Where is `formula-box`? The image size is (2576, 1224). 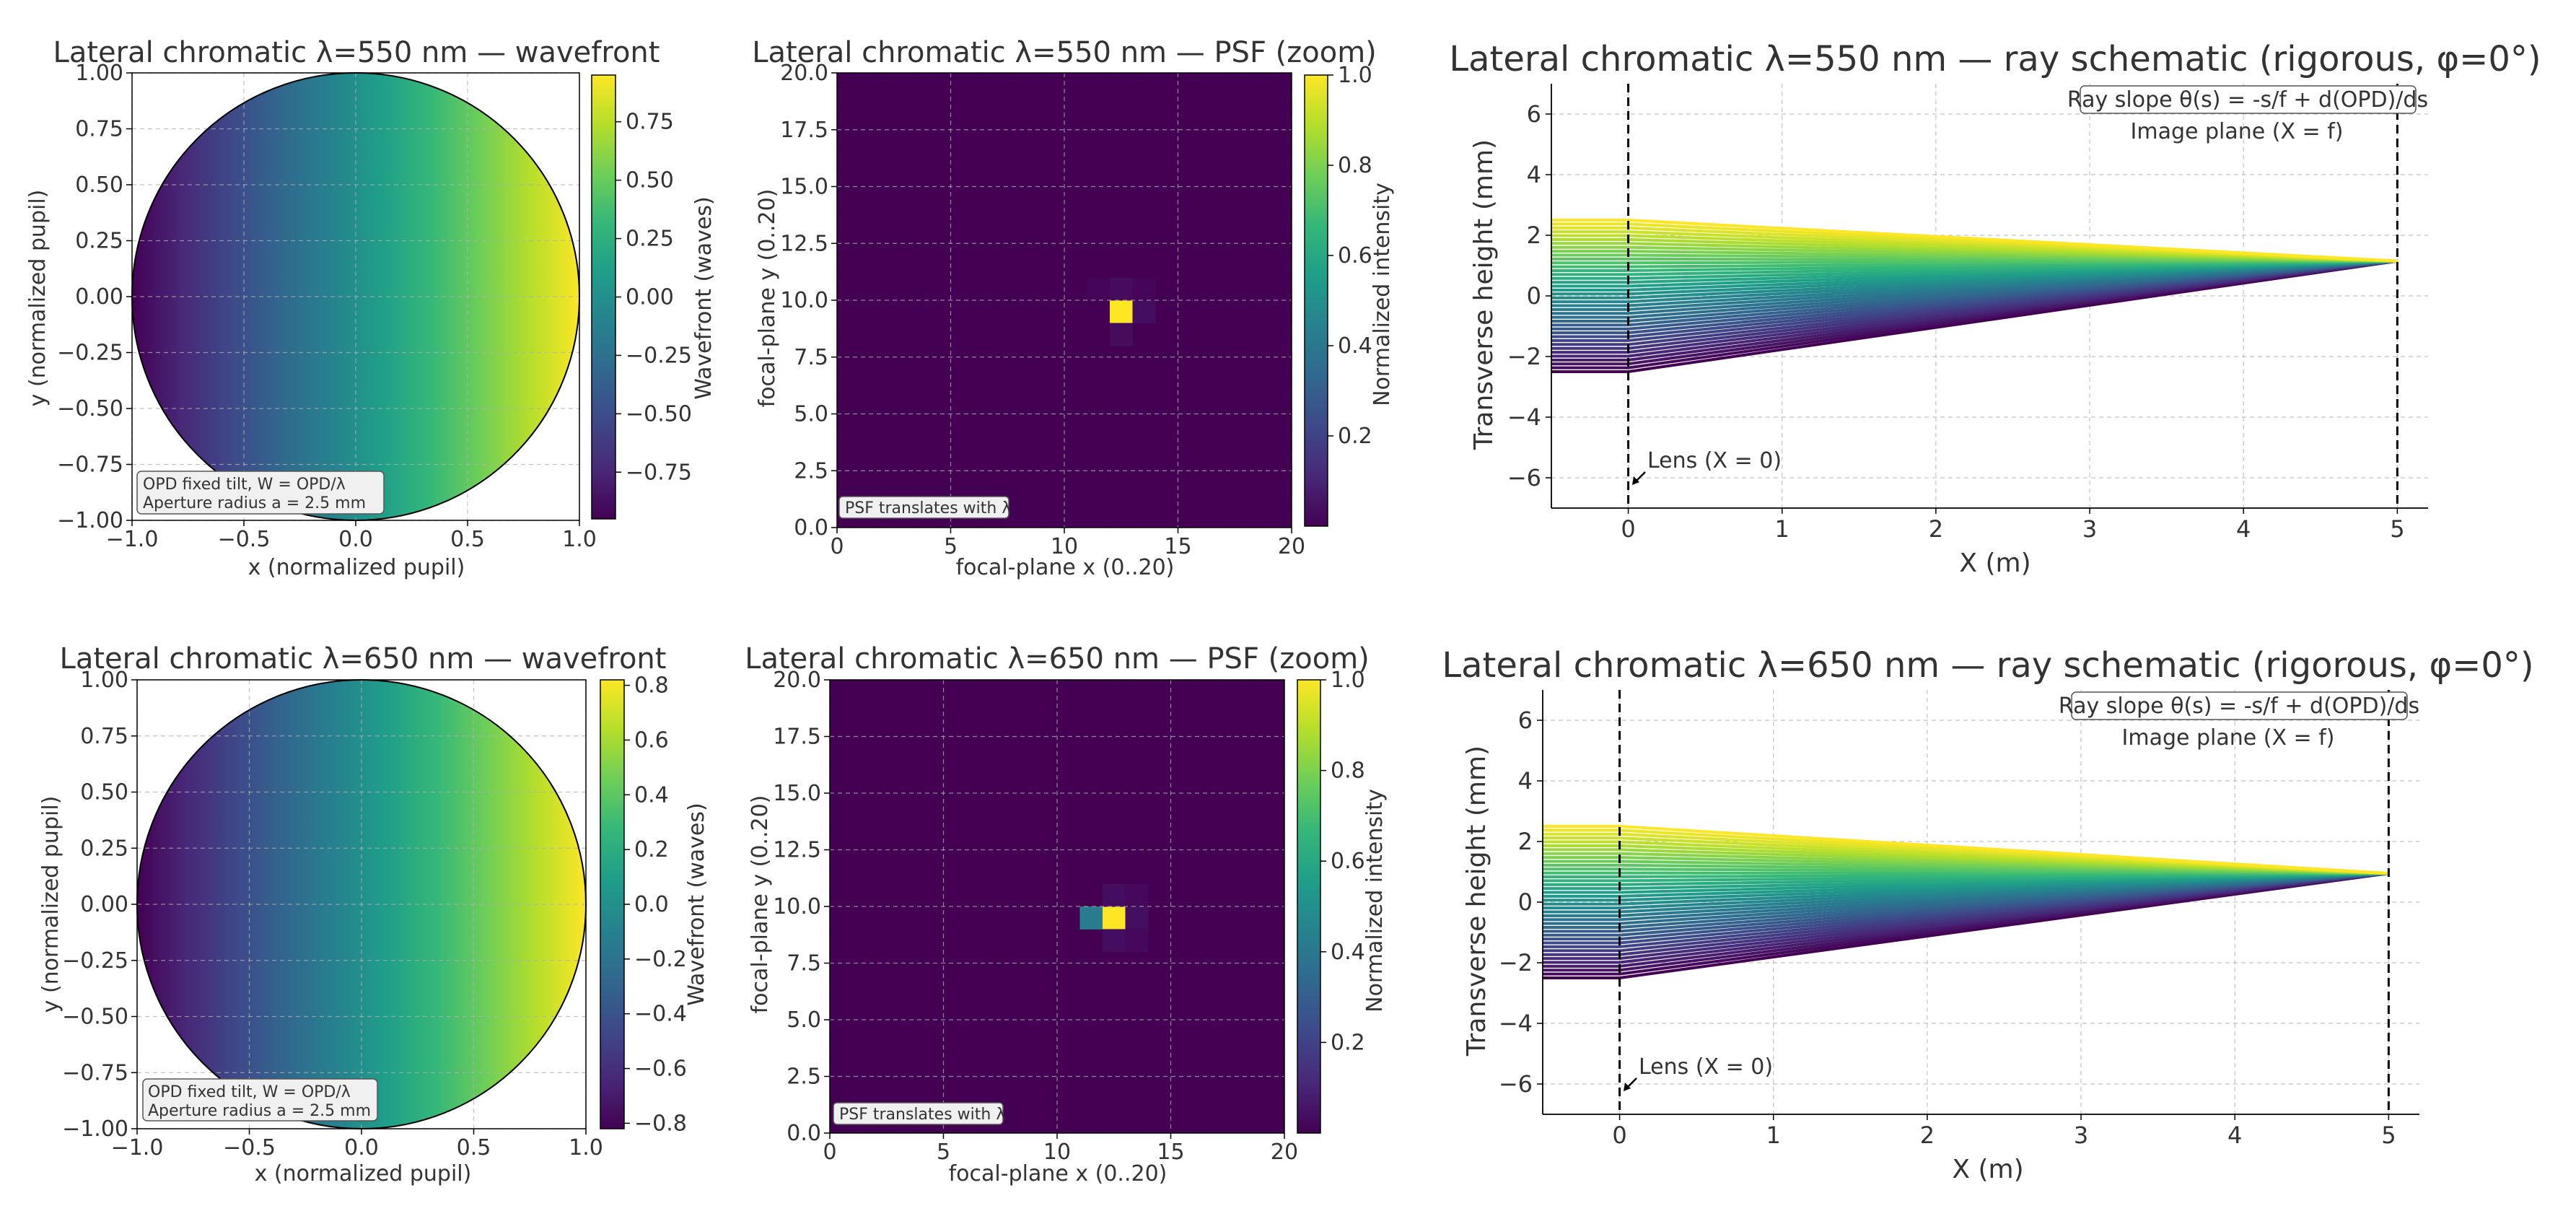 formula-box is located at coordinates (2239, 705).